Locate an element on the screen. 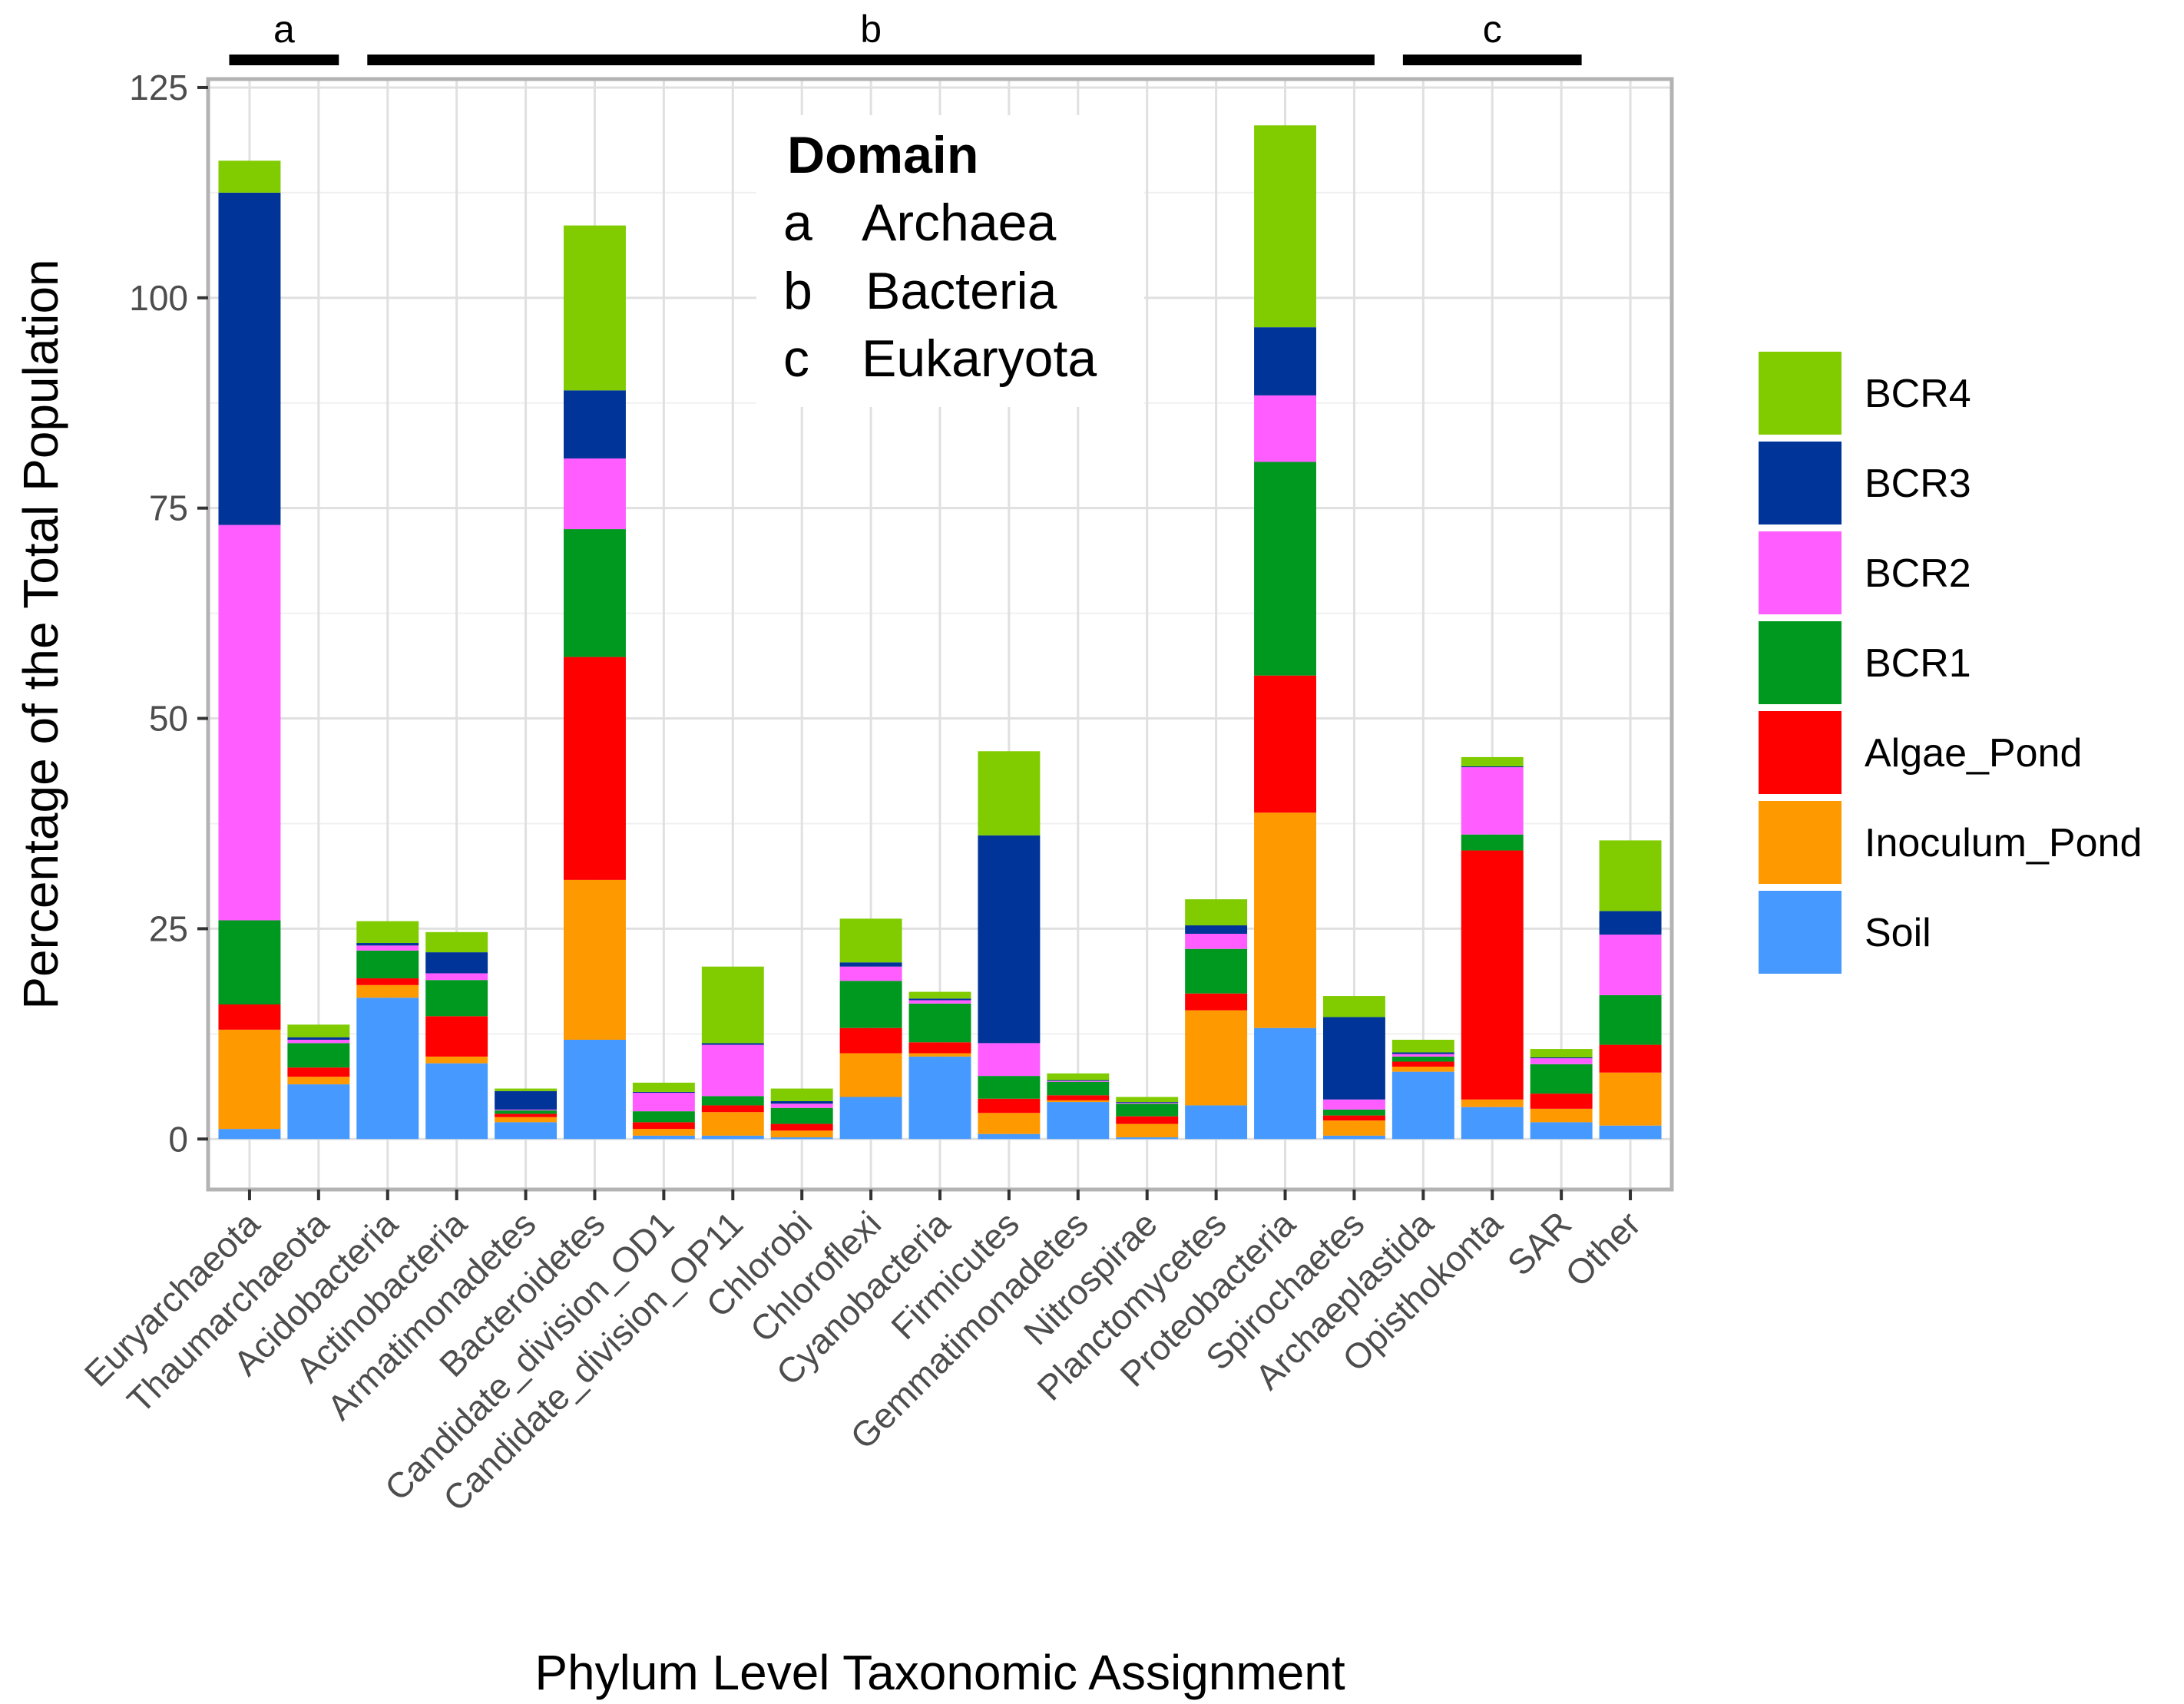  bar-firmicutes-algae-pond is located at coordinates (1009, 1105).